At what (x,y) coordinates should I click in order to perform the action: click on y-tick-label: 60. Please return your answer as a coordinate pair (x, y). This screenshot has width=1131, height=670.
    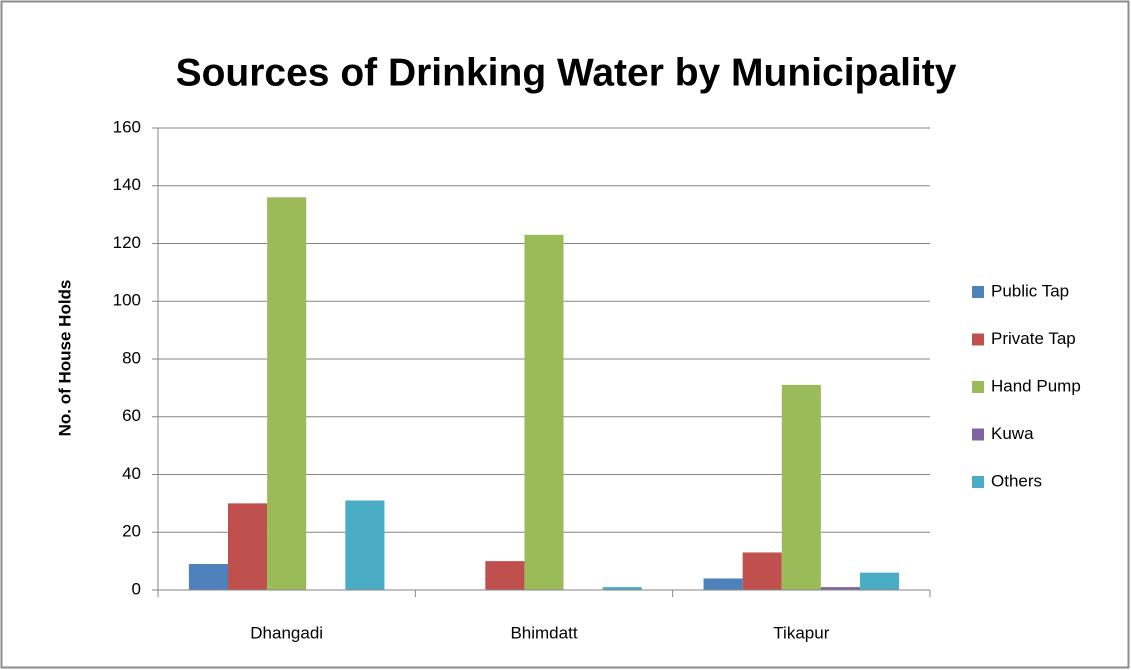
    Looking at the image, I should click on (131, 415).